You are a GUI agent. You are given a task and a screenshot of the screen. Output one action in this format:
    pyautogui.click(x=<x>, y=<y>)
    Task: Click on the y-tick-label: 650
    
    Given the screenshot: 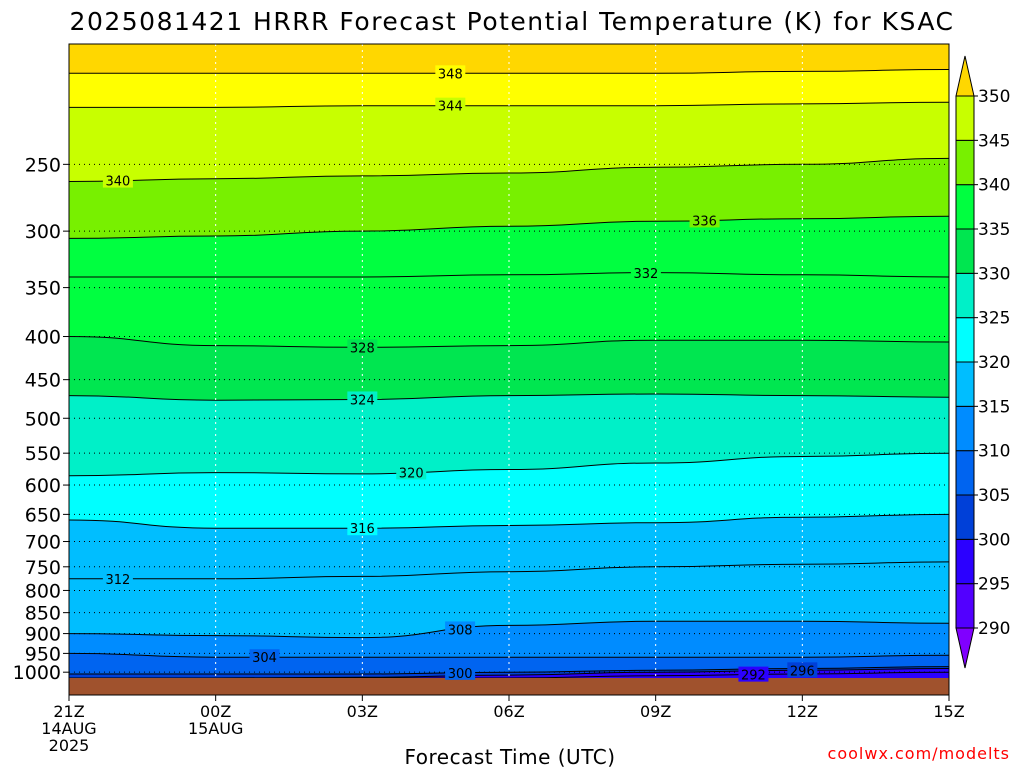 What is the action you would take?
    pyautogui.click(x=43, y=515)
    